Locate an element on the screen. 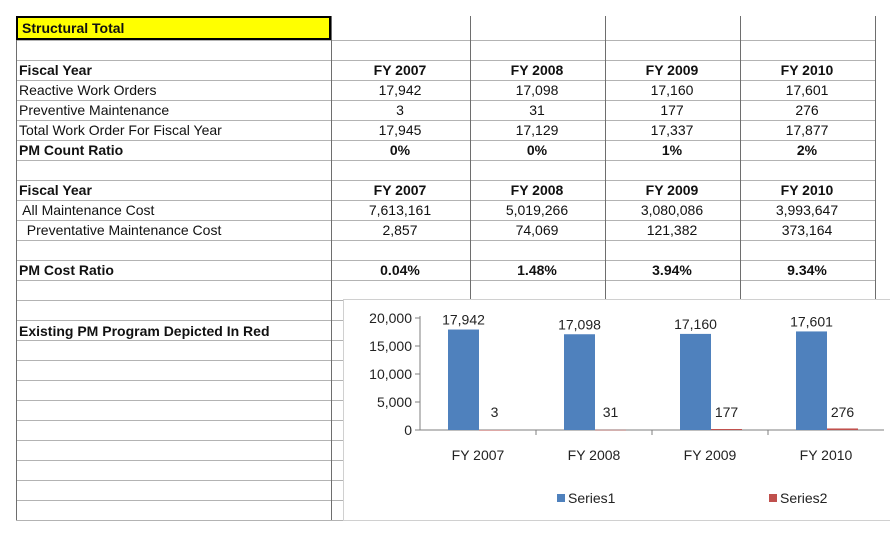 The image size is (890, 542). value-cell: 17,129 is located at coordinates (537, 130).